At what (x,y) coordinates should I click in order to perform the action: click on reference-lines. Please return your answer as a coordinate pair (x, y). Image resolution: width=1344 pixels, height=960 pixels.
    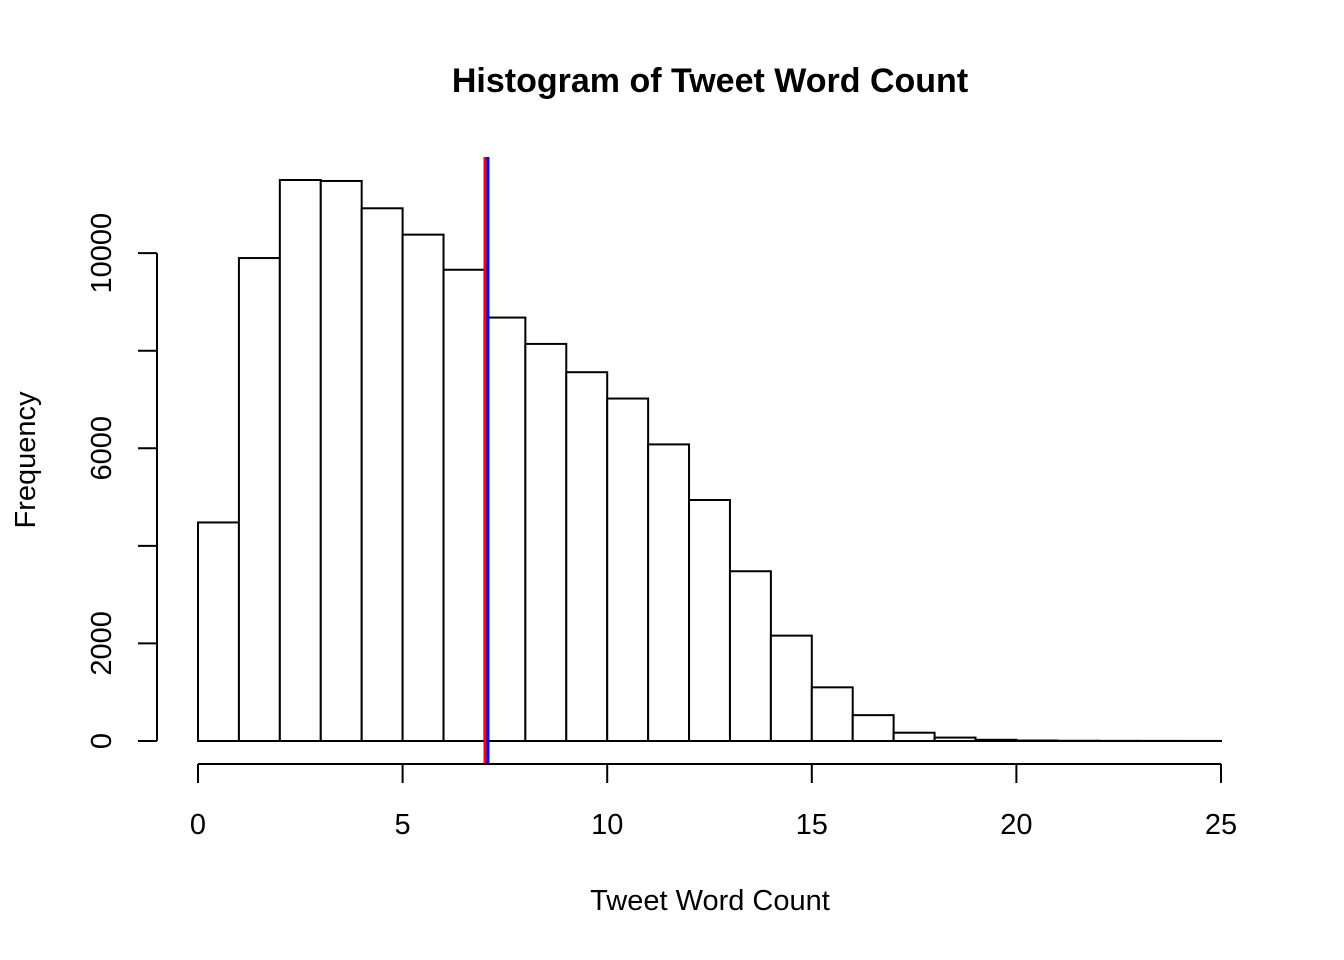
    Looking at the image, I should click on (486, 460).